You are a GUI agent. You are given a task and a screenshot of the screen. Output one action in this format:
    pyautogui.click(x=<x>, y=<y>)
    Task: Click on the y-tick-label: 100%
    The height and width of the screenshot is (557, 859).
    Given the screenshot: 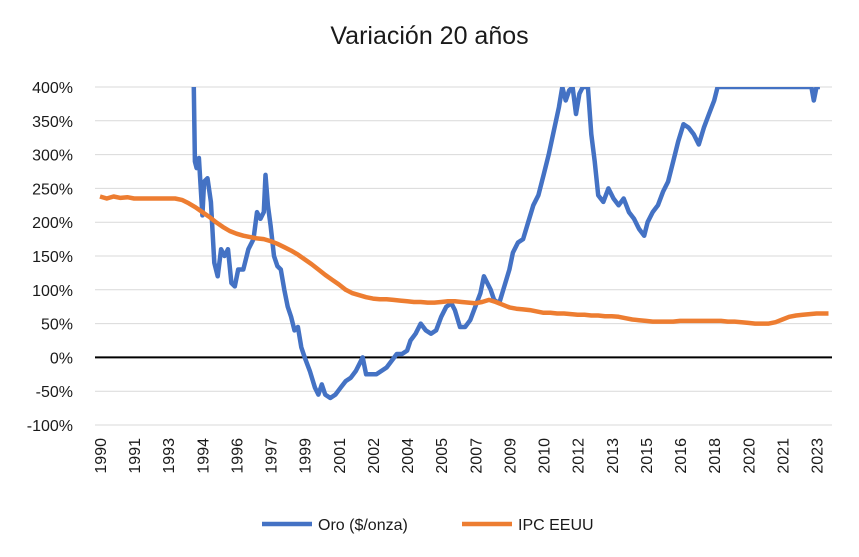 What is the action you would take?
    pyautogui.click(x=52, y=291)
    